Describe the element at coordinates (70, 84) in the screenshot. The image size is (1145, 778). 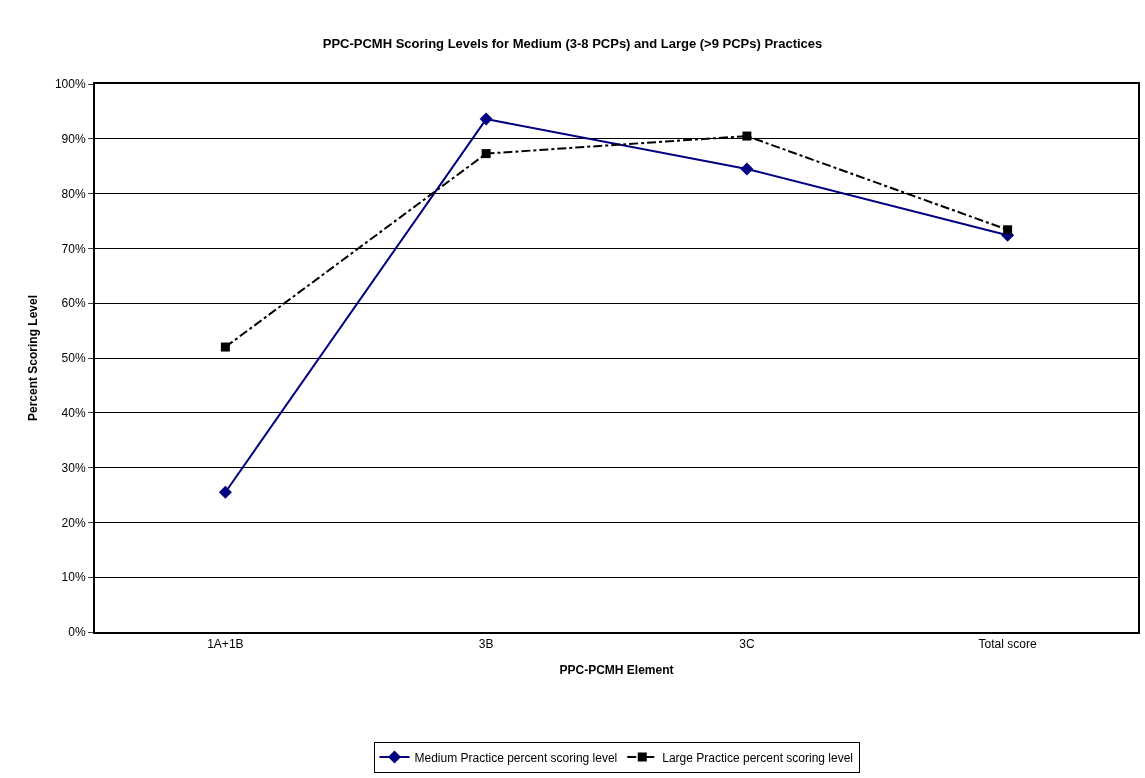
I see `y-tick-label: 100%` at that location.